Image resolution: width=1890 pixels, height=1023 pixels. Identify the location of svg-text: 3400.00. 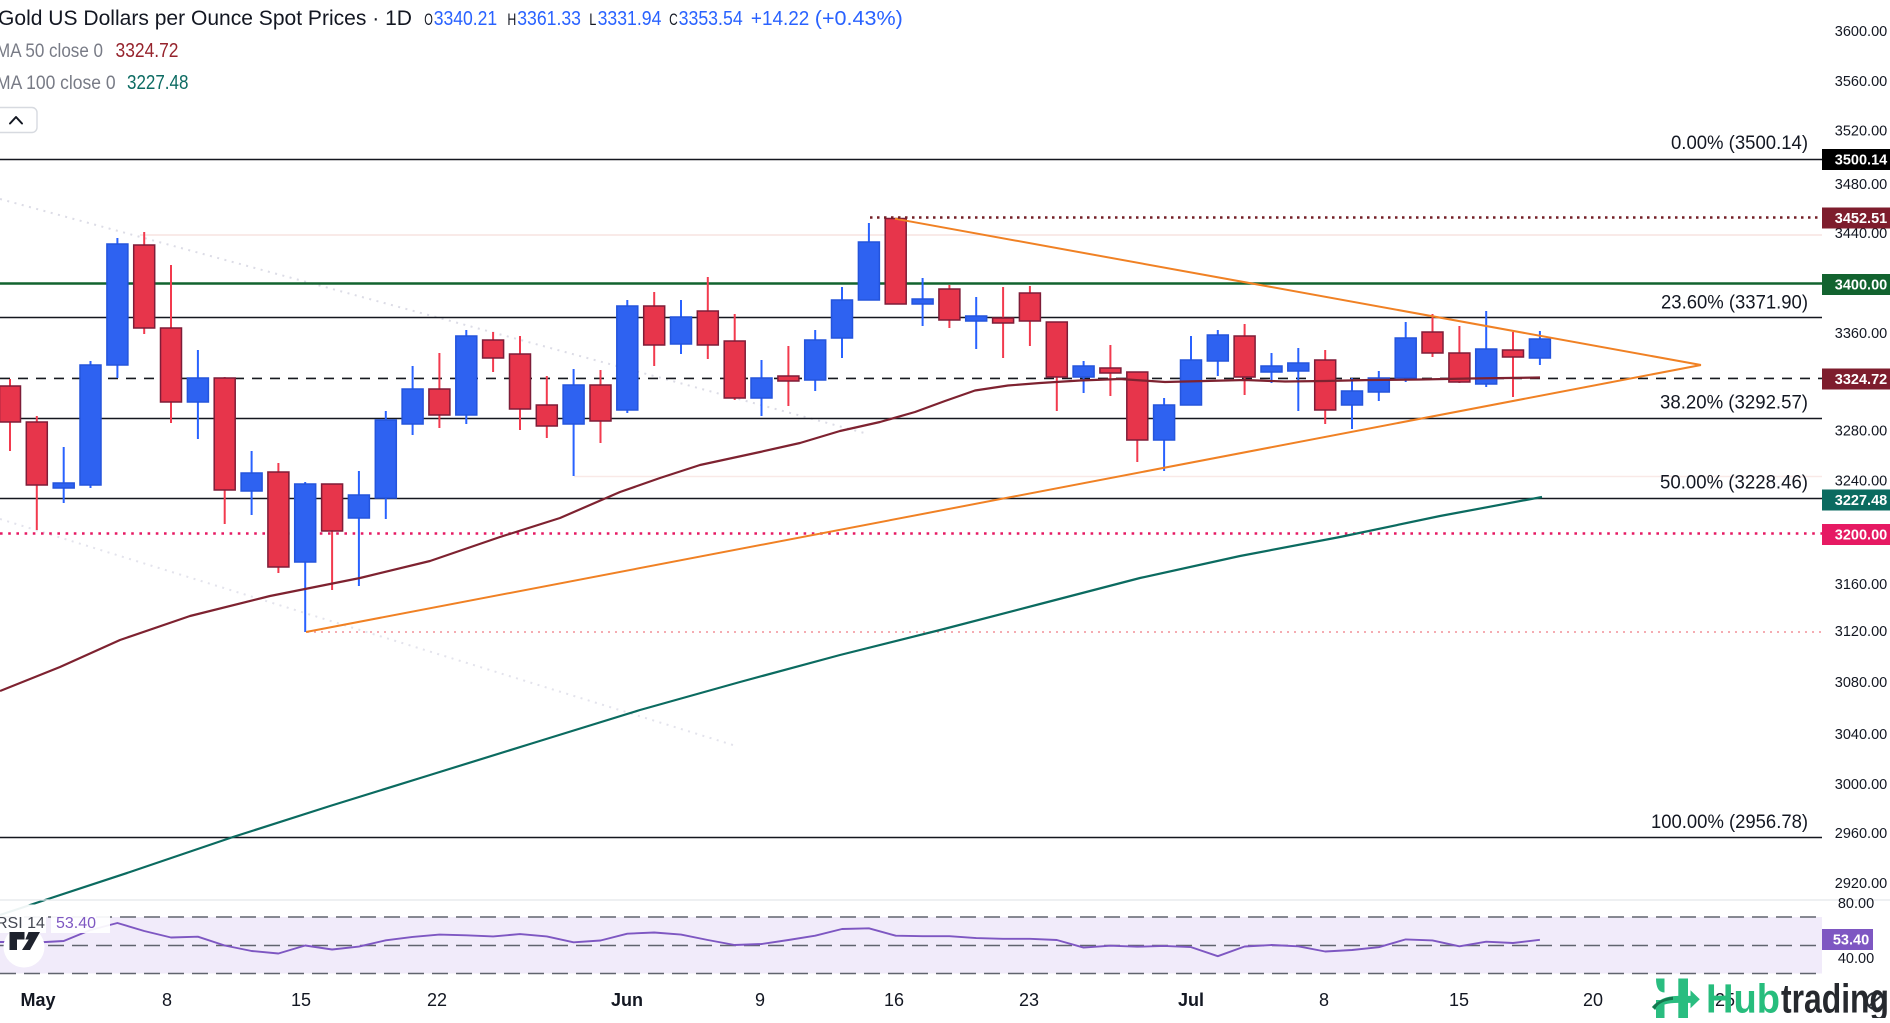
(1861, 286).